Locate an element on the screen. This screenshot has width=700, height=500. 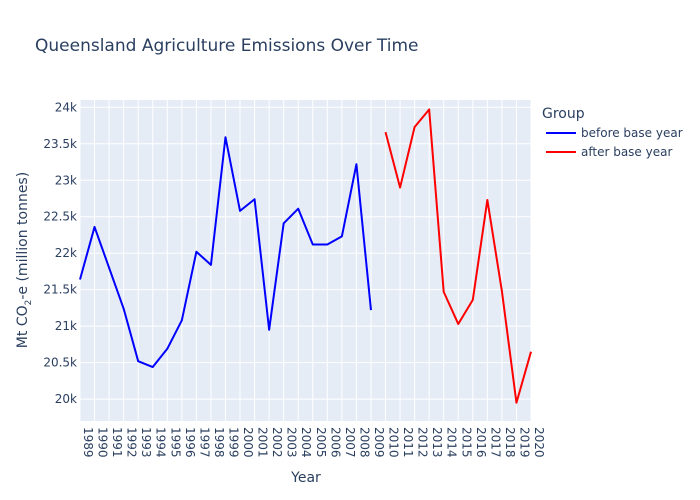
x-tick-label: 1992 is located at coordinates (132, 442).